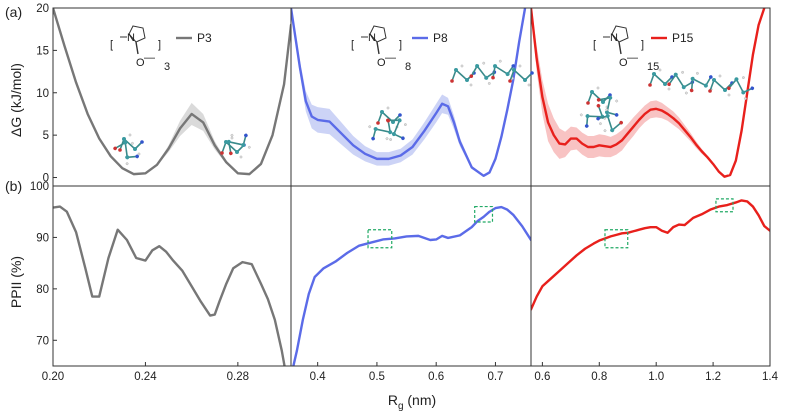  I want to click on series-line-dg-P8, so click(409, 93).